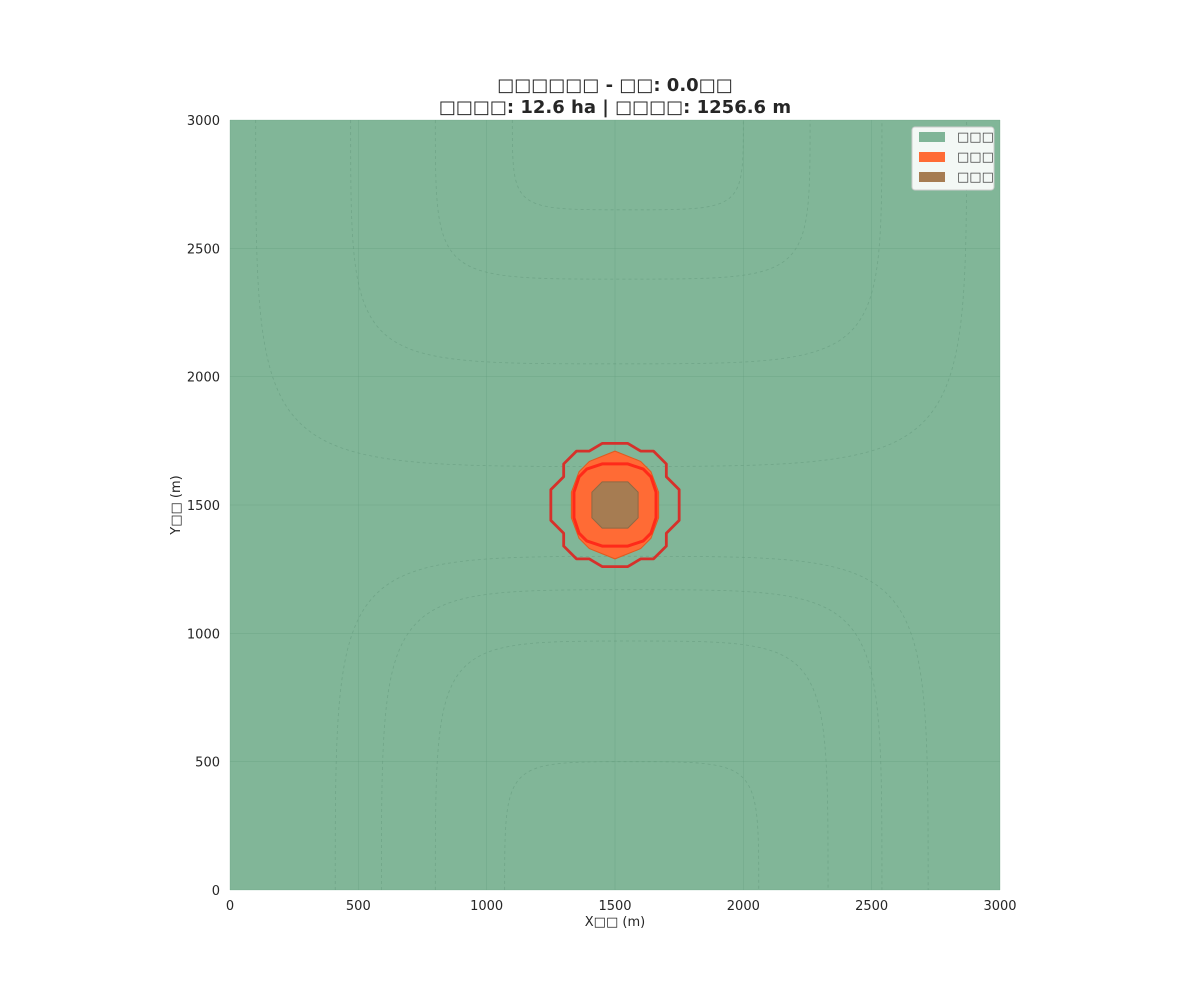 This screenshot has width=1200, height=1000. I want to click on y-axis-ticks: 0 500 1000 1500 2000 2500 3000, so click(203, 506).